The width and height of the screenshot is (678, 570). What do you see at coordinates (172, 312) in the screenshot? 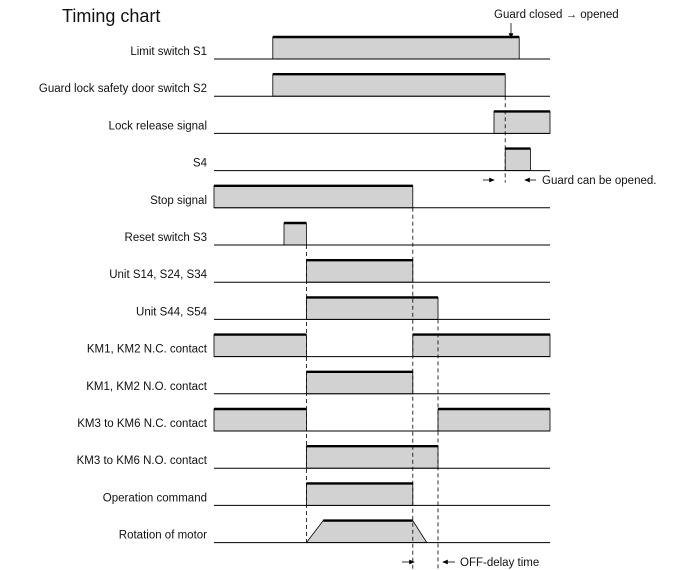
I see `row-label: Unit S44, S54` at bounding box center [172, 312].